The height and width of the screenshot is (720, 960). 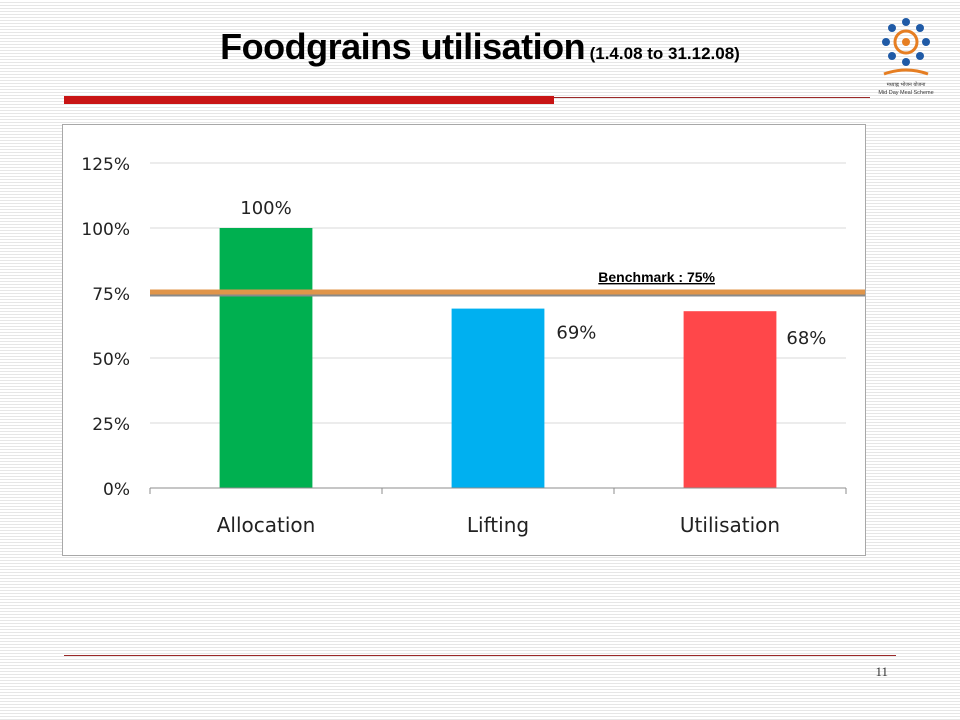 What do you see at coordinates (730, 399) in the screenshot?
I see `bar-utilisation` at bounding box center [730, 399].